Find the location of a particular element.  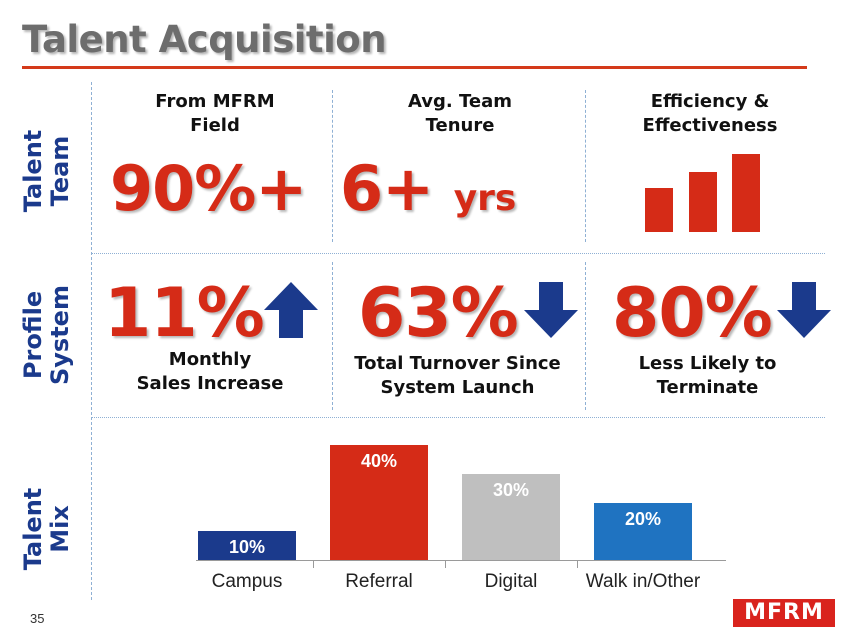

category-label: Walk in/Other is located at coordinates (643, 581).